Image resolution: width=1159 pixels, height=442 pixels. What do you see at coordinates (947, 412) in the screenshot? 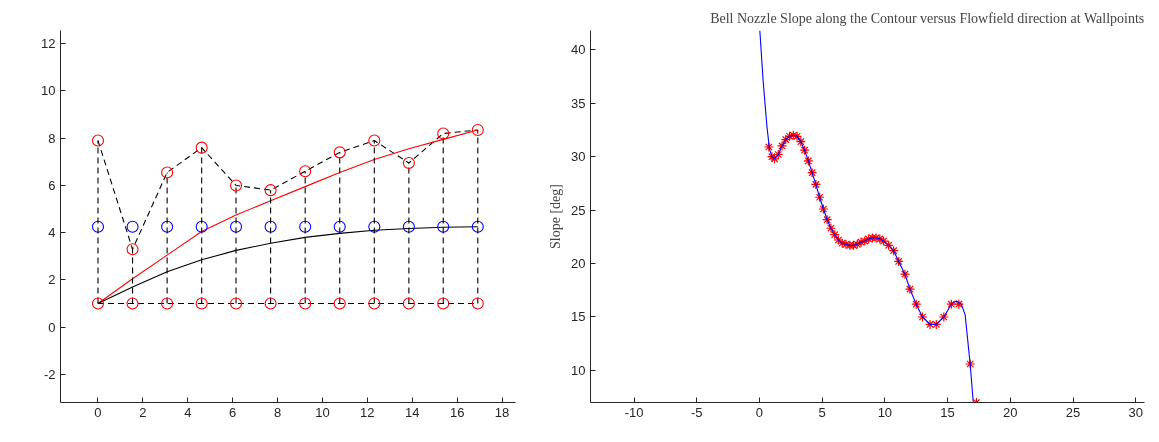
I see `x-tick-label: 15` at bounding box center [947, 412].